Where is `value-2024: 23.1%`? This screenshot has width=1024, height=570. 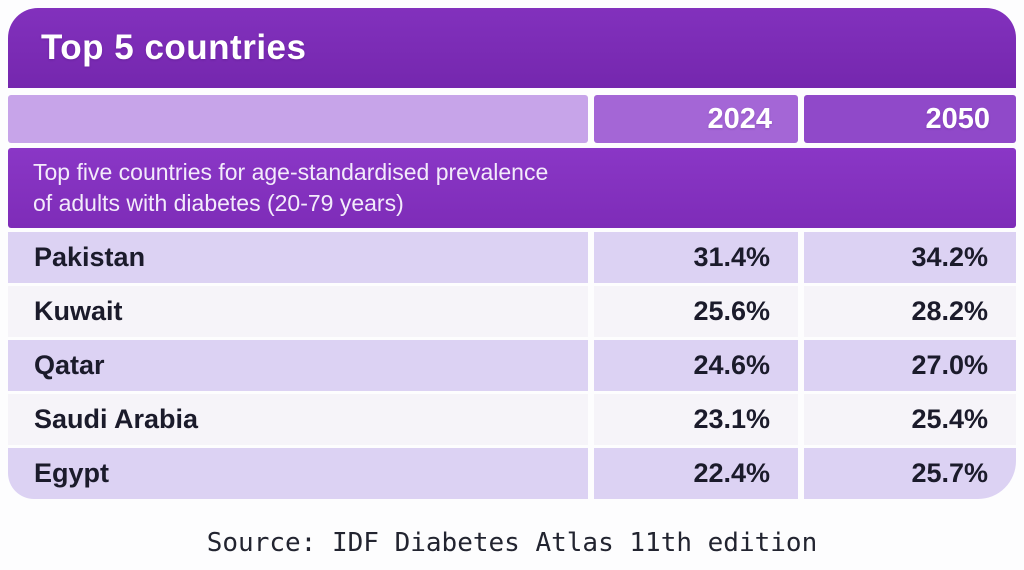 value-2024: 23.1% is located at coordinates (696, 419).